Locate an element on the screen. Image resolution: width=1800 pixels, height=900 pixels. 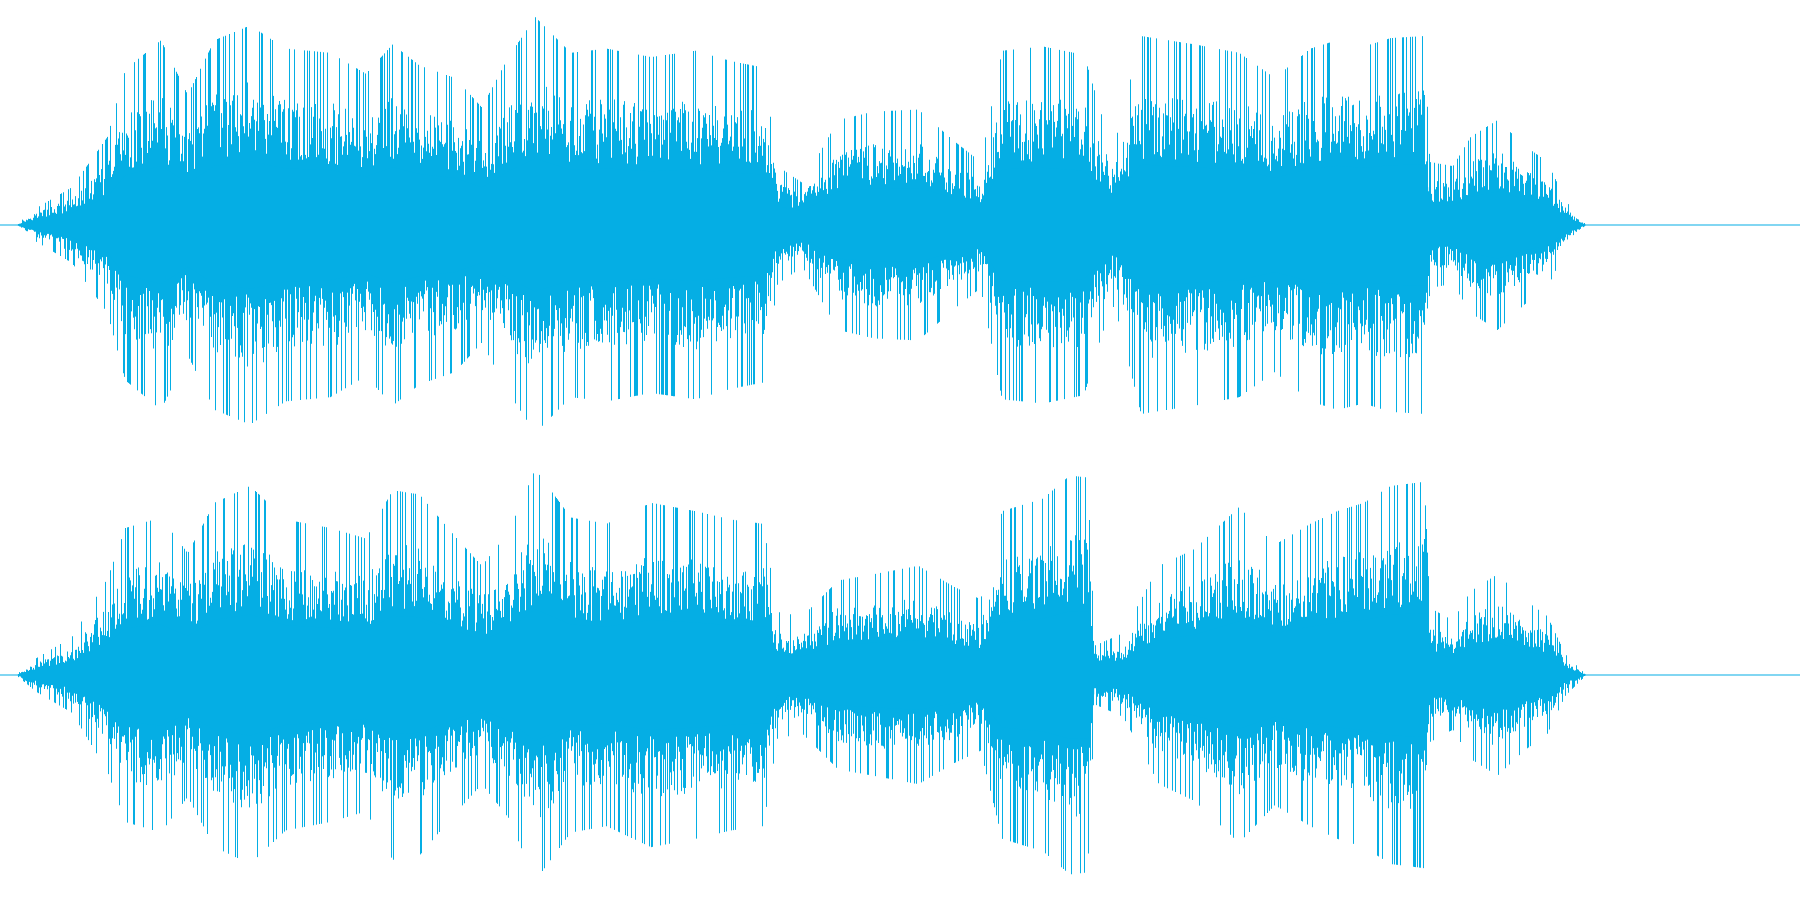
channel-bottom-body is located at coordinates (802, 675).